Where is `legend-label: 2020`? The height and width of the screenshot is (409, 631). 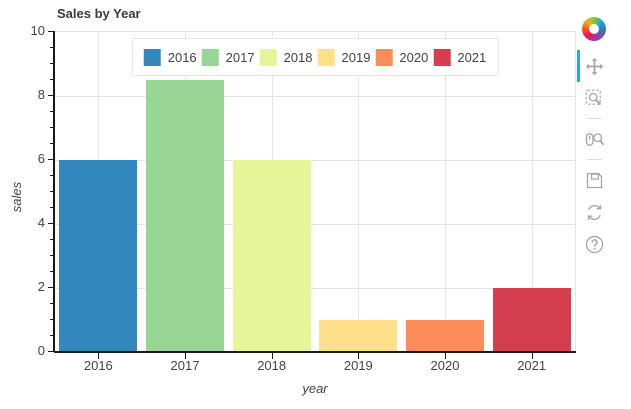
legend-label: 2020 is located at coordinates (414, 57).